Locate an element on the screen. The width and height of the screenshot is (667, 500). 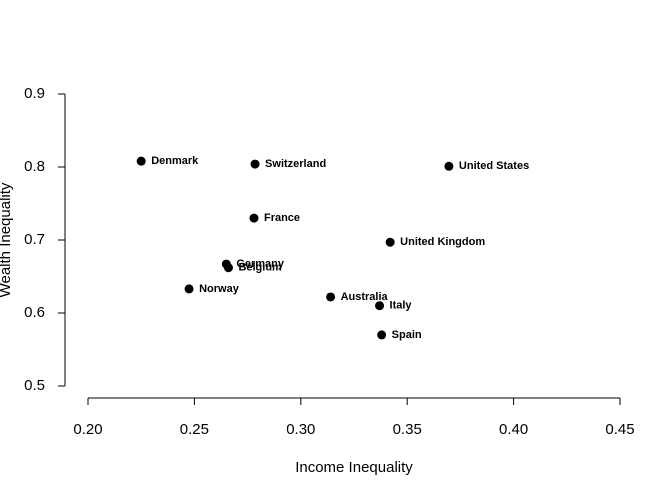
x-axis-label: Income Inequality is located at coordinates (354, 467).